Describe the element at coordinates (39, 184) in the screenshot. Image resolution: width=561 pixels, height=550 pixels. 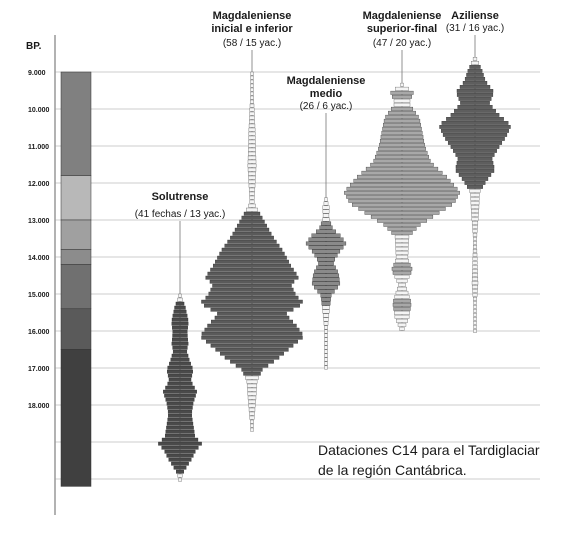
I see `y-tick-label: 12.000` at that location.